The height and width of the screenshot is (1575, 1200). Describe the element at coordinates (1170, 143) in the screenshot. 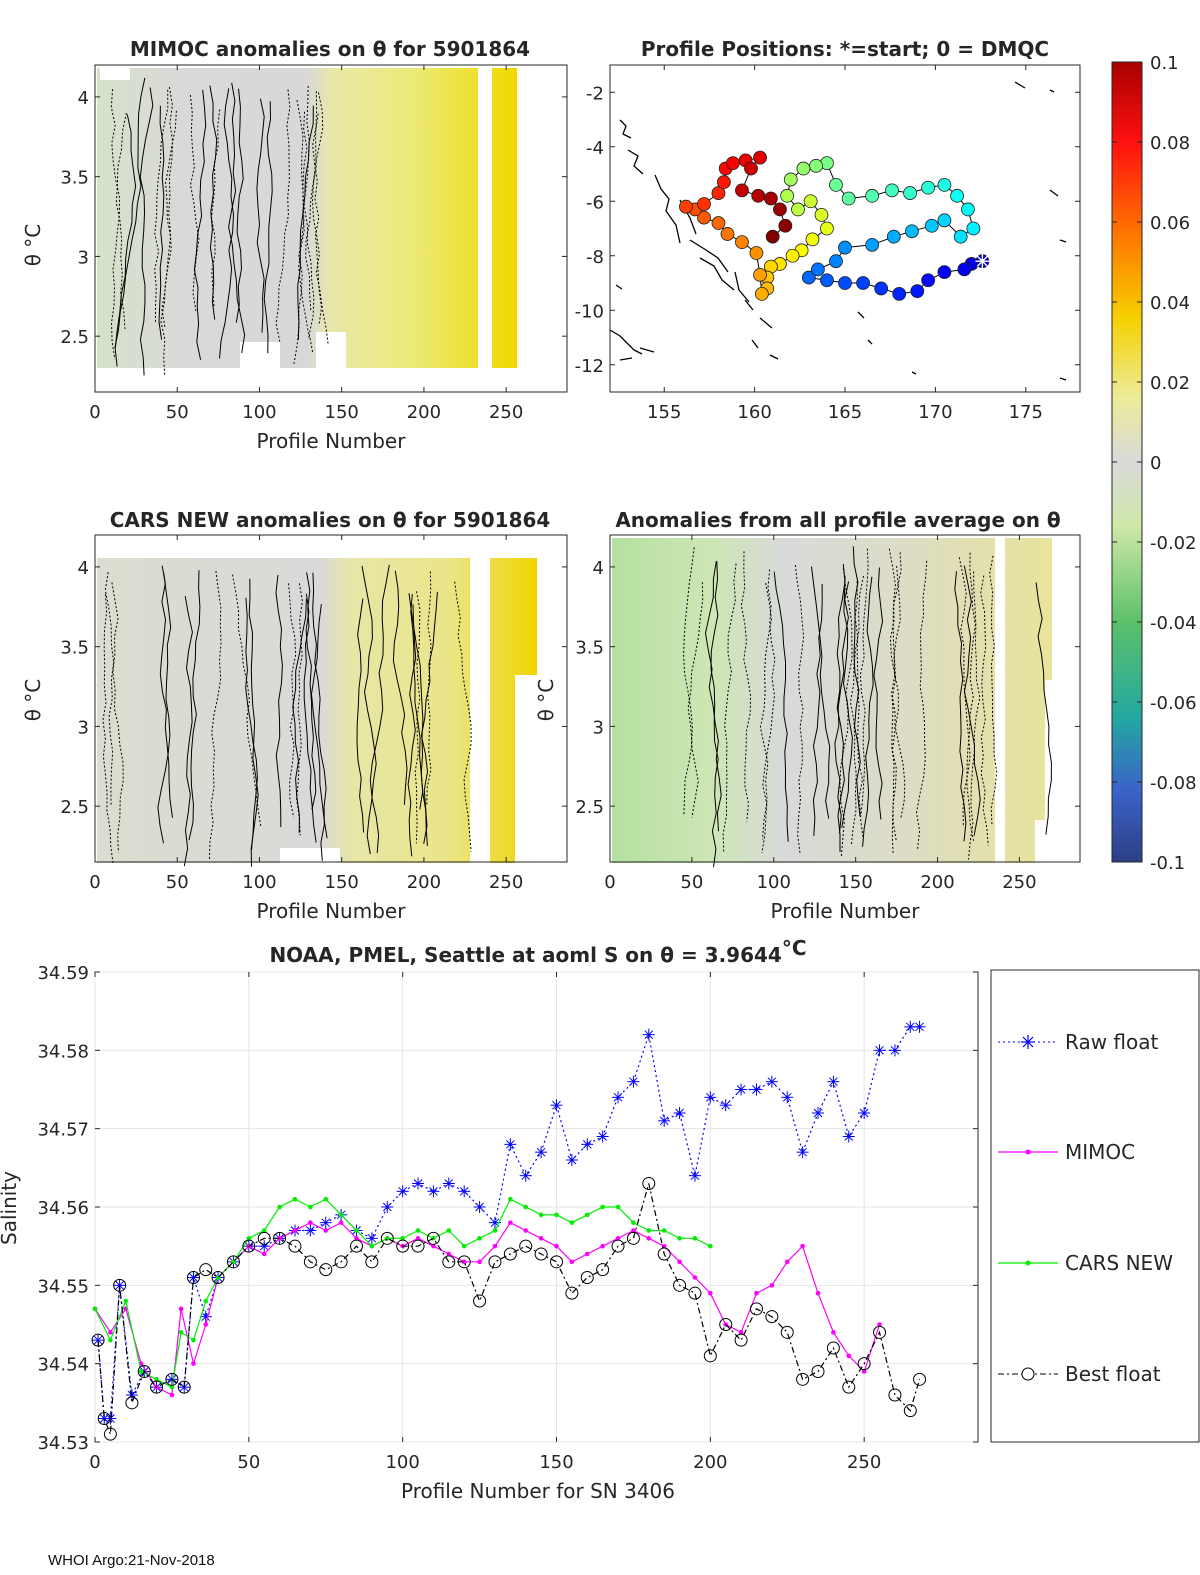

I see `colorbar-tick-label: 0.08` at that location.